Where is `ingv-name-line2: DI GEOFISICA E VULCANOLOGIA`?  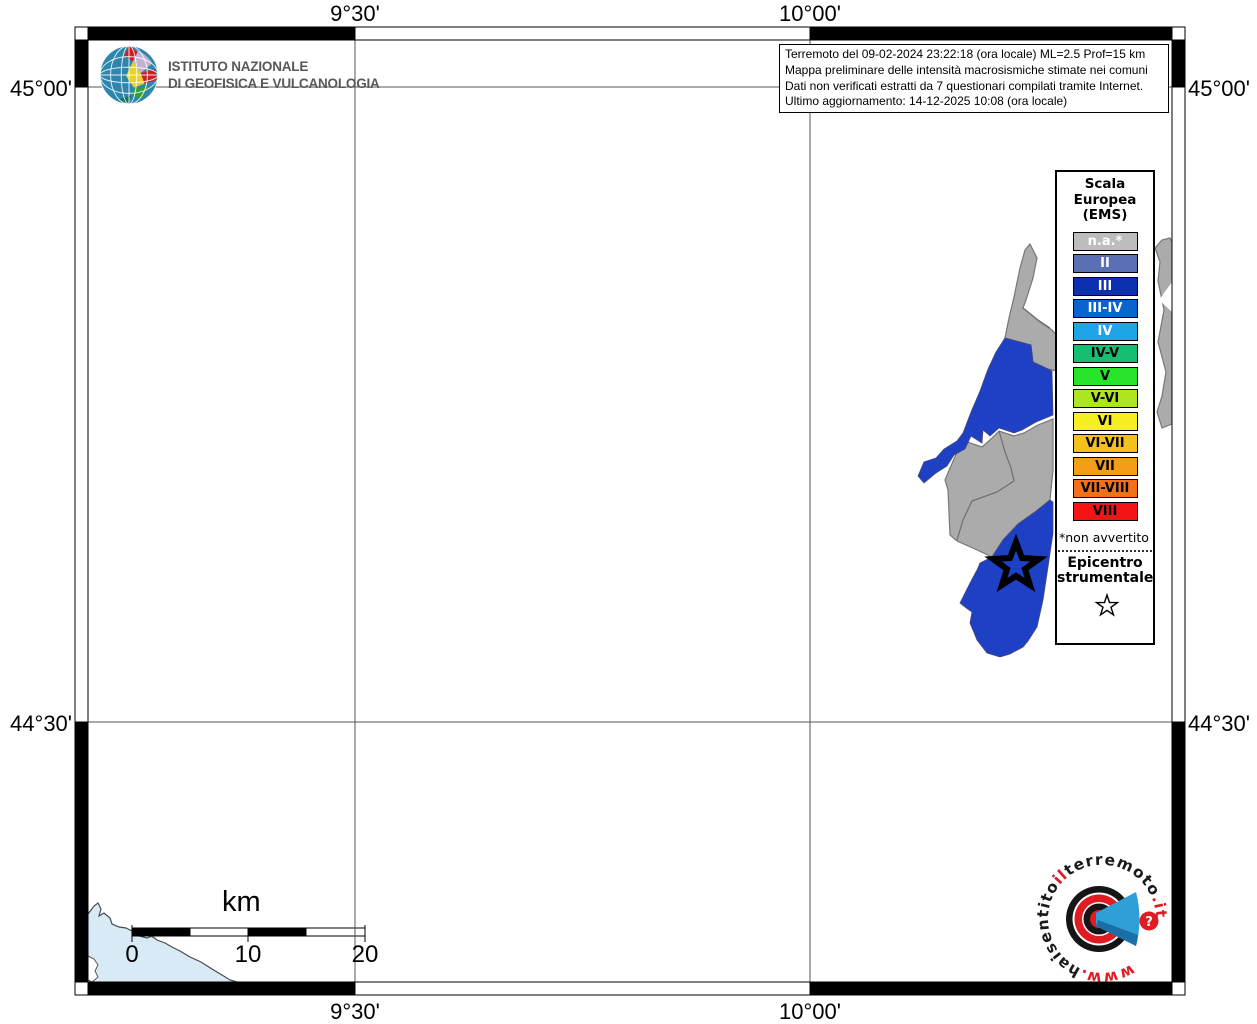 ingv-name-line2: DI GEOFISICA E VULCANOLOGIA is located at coordinates (274, 83).